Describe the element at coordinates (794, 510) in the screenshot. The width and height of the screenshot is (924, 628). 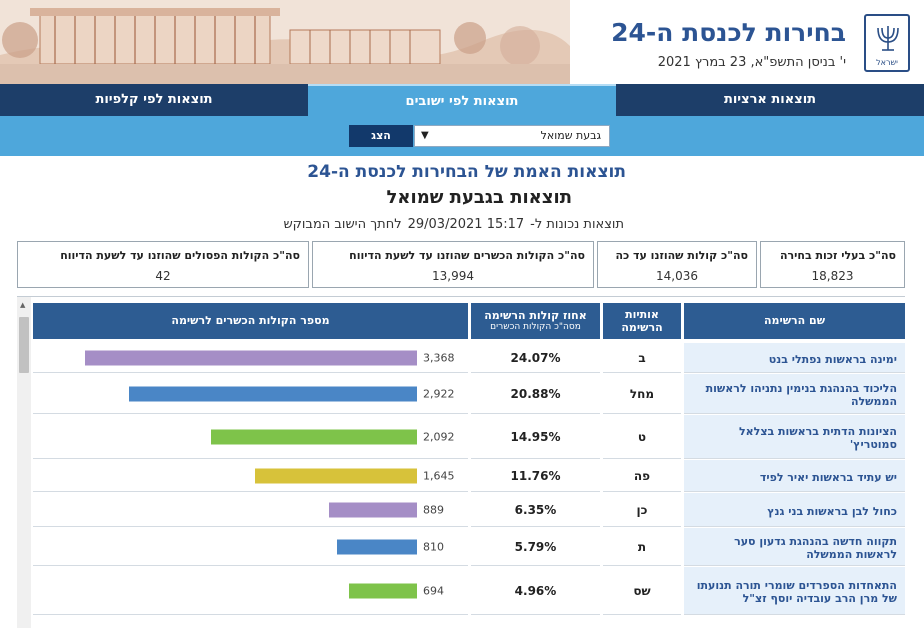
I see `list-name-link: כחול לבן בראשות בני גנץ` at that location.